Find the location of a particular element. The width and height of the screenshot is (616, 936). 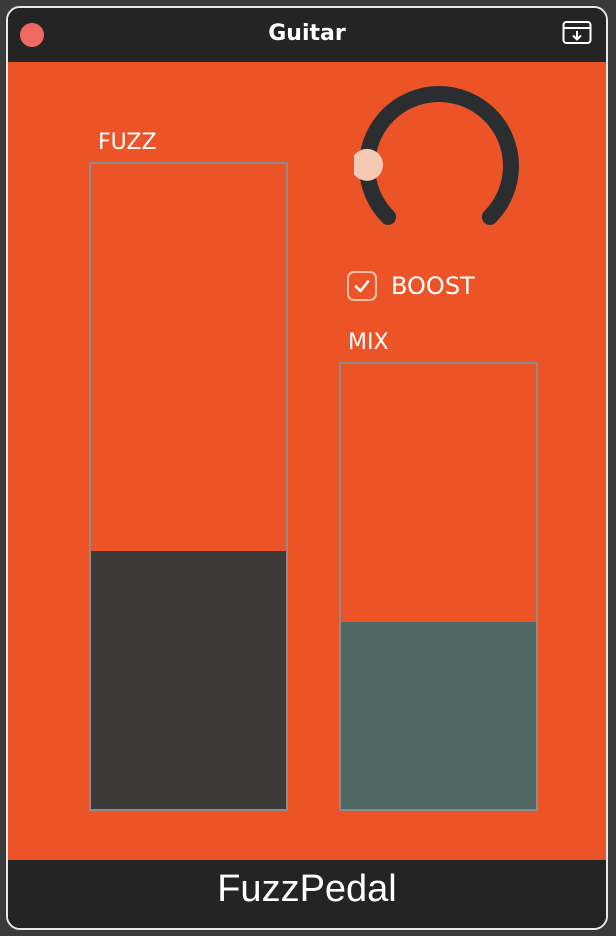

fuzz-label: FUZZ is located at coordinates (127, 142).